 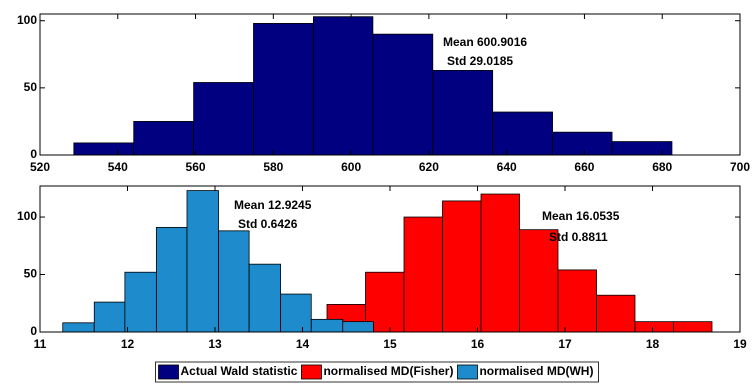 What do you see at coordinates (273, 167) in the screenshot?
I see `x-tick-label: 580` at bounding box center [273, 167].